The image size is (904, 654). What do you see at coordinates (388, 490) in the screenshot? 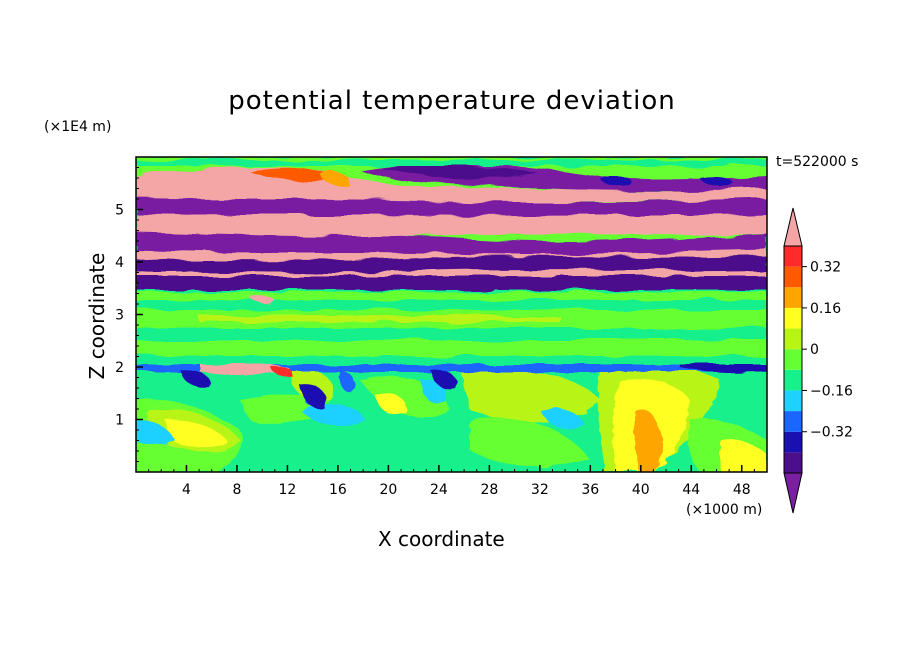
I see `x-tick-label: 20` at bounding box center [388, 490].